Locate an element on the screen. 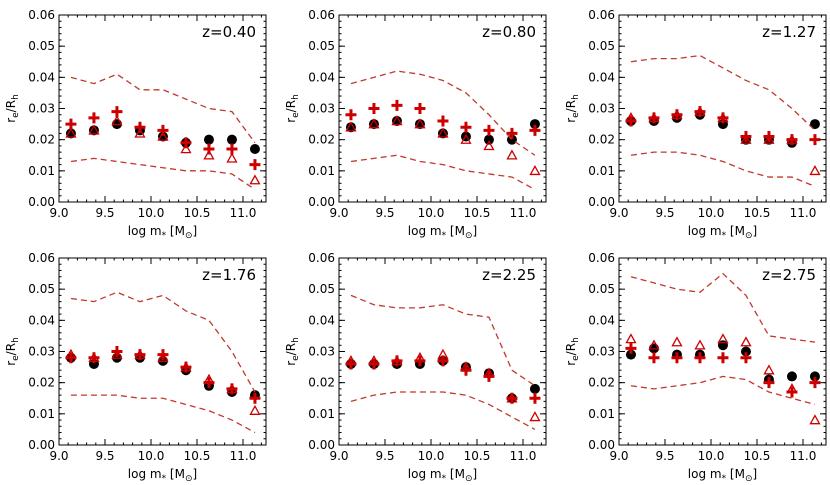 Image resolution: width=830 pixels, height=485 pixels. panel-title: z=0.80 is located at coordinates (509, 32).